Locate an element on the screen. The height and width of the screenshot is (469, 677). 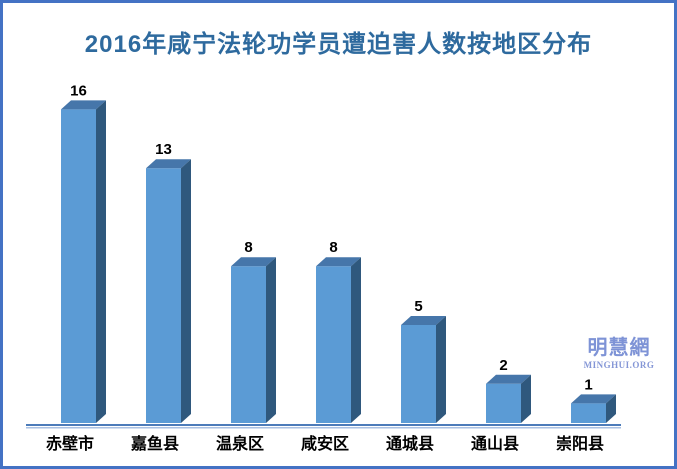
minghui-watermark: 明慧網 MINGHUI.ORG is located at coordinates (619, 354).